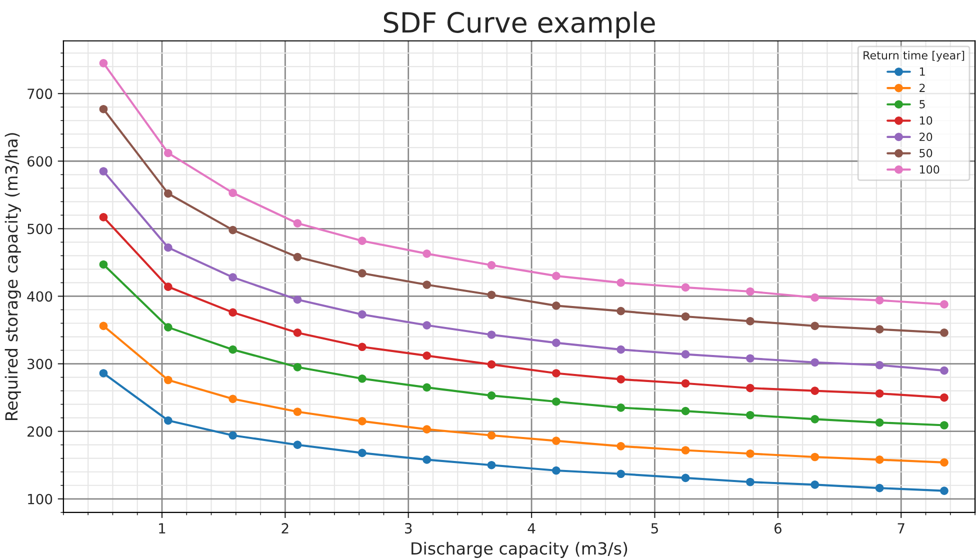  Describe the element at coordinates (40, 364) in the screenshot. I see `y-tick-label: 300` at that location.